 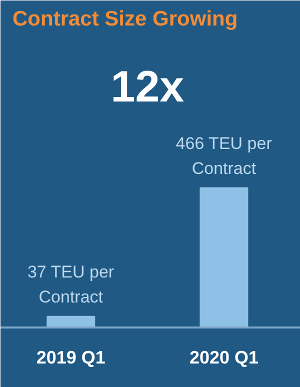 What do you see at coordinates (224, 156) in the screenshot?
I see `data-label: 466 TEU per Contract` at bounding box center [224, 156].